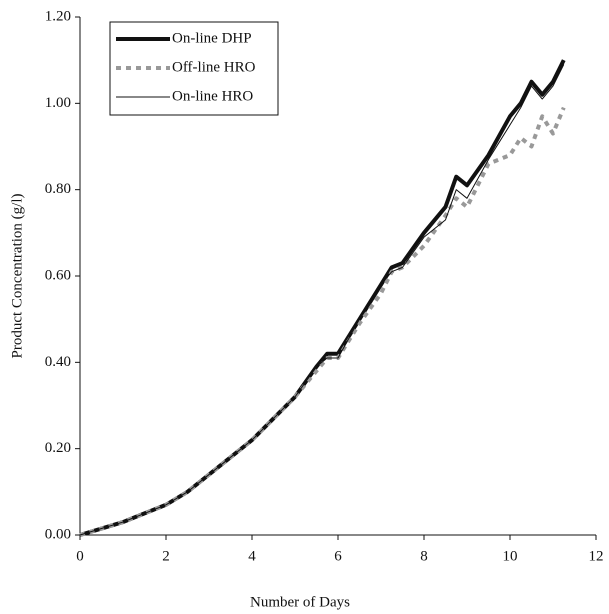 Image resolution: width=609 pixels, height=614 pixels. What do you see at coordinates (252, 556) in the screenshot?
I see `x-tick-label: 4` at bounding box center [252, 556].